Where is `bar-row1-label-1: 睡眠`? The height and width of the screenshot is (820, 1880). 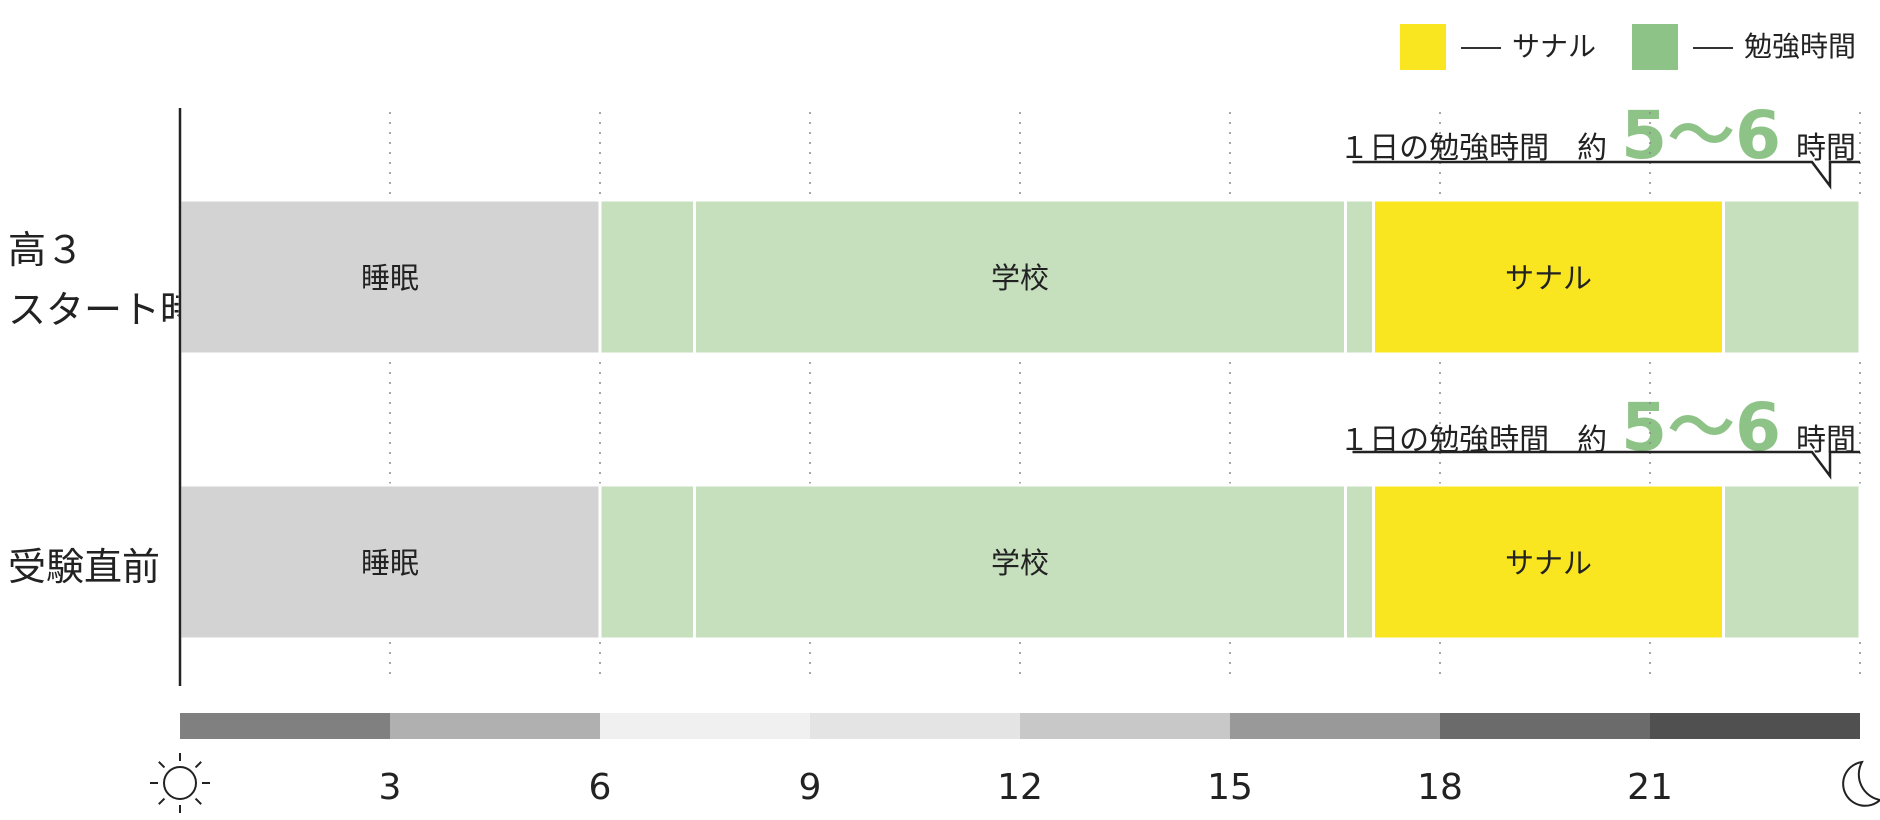 bar-row1-label-1: 睡眠 is located at coordinates (390, 278).